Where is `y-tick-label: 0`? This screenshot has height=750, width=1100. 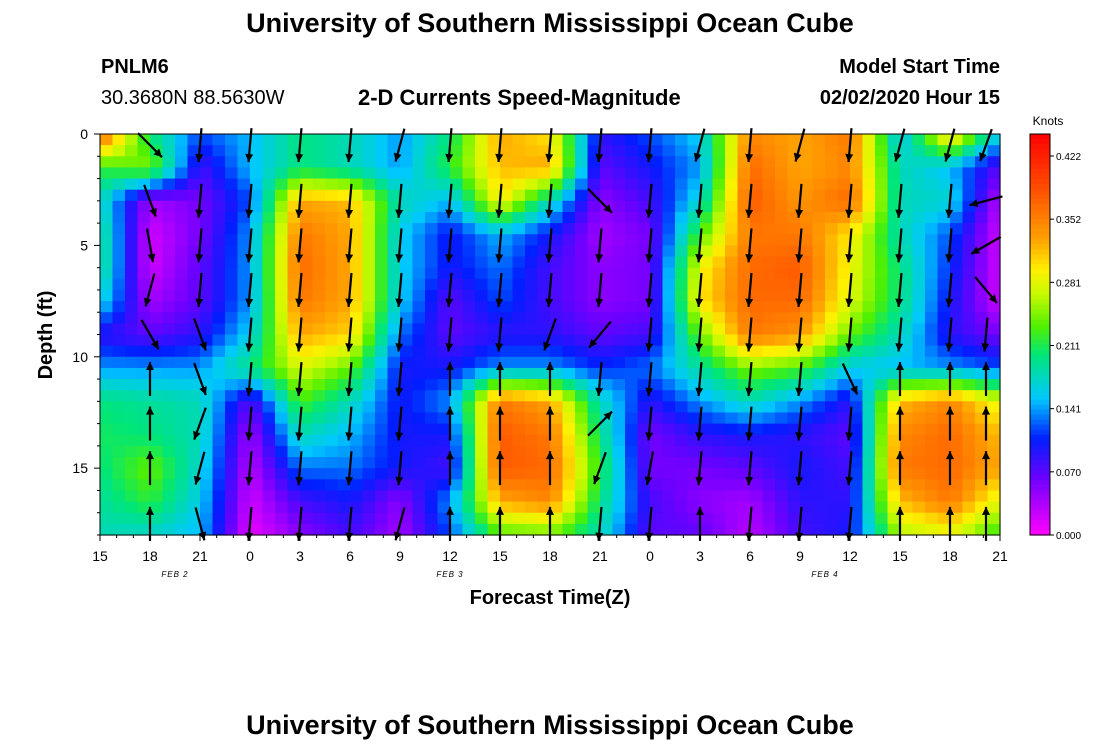 y-tick-label: 0 is located at coordinates (84, 134).